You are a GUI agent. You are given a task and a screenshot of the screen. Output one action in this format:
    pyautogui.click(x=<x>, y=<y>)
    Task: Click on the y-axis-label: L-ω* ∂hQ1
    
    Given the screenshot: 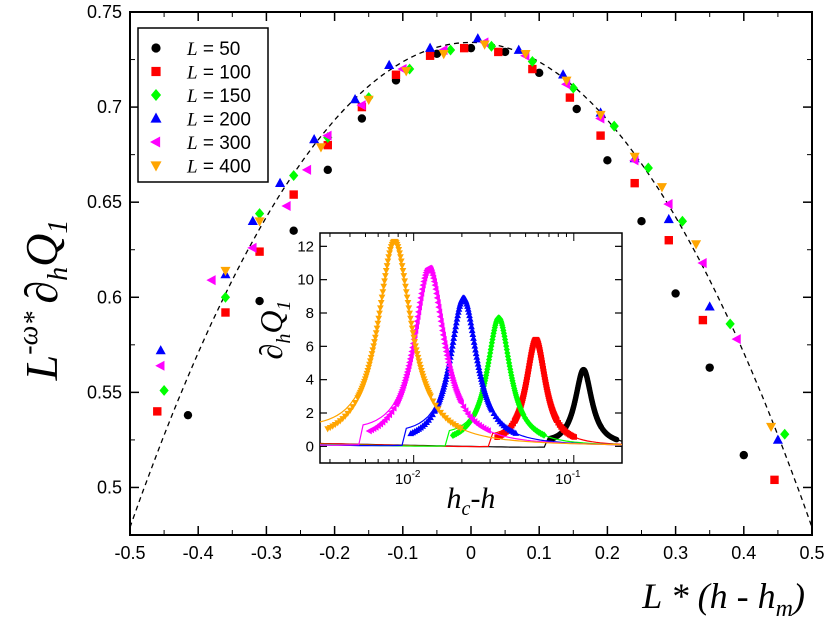 What is the action you would take?
    pyautogui.click(x=43, y=301)
    